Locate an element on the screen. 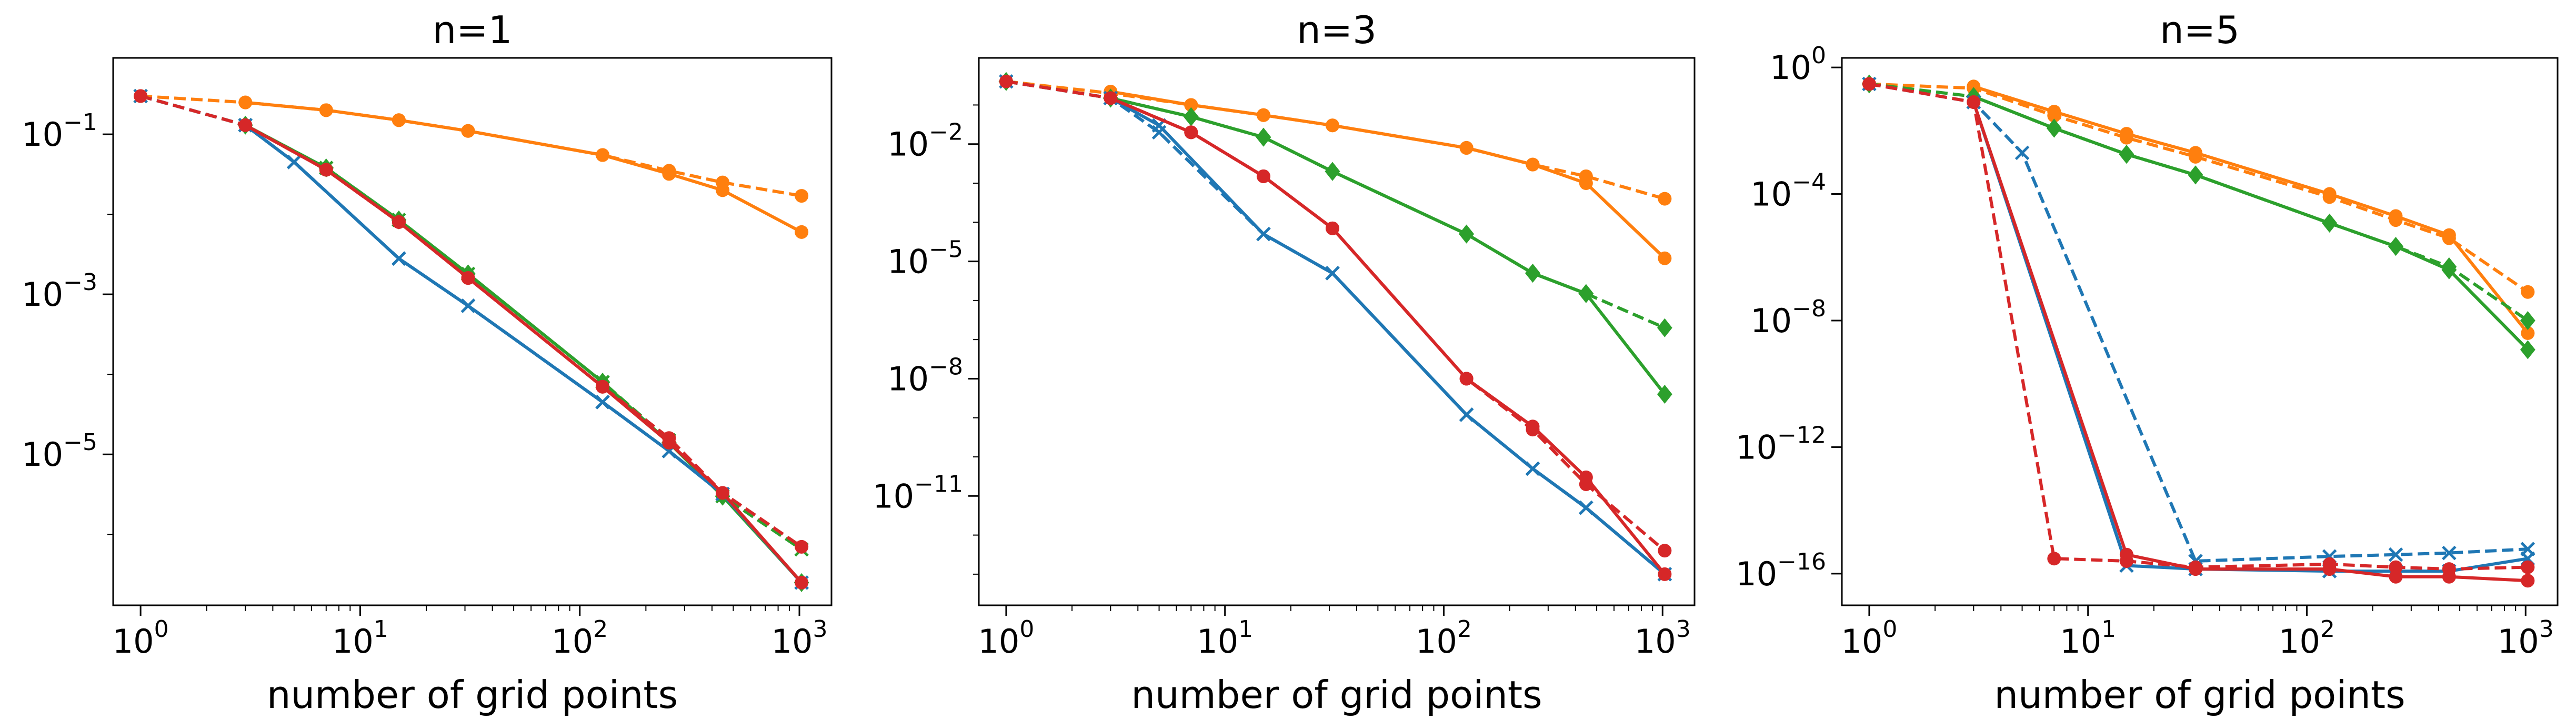  y-tick-label: 10⁻¹⁶ is located at coordinates (1781, 570).